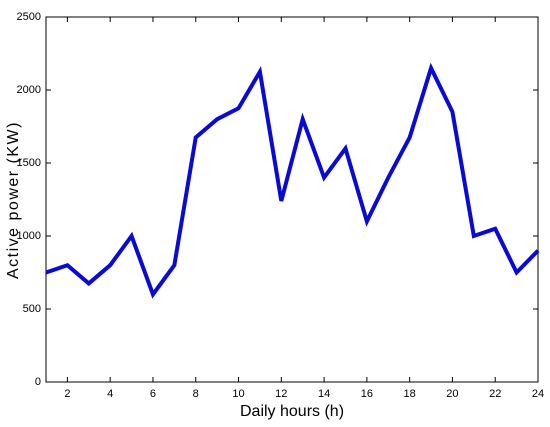 The image size is (550, 427). Describe the element at coordinates (495, 394) in the screenshot. I see `x-tick-label: 22` at that location.